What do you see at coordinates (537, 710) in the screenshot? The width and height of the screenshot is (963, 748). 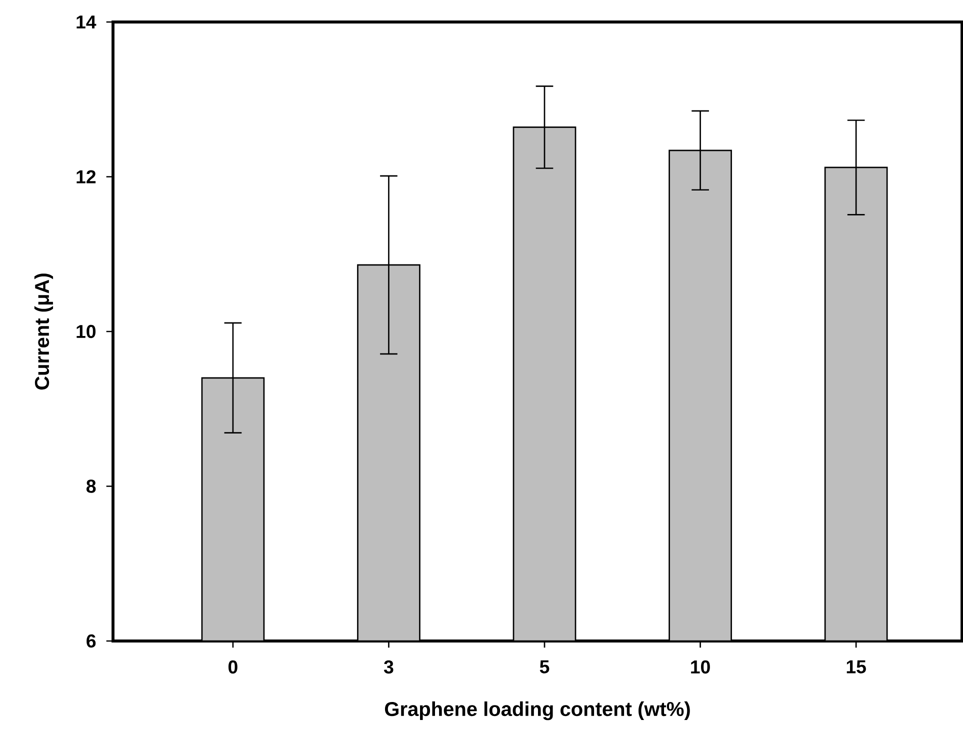 I see `x-axis-title: Graphene loading content (wt%)` at bounding box center [537, 710].